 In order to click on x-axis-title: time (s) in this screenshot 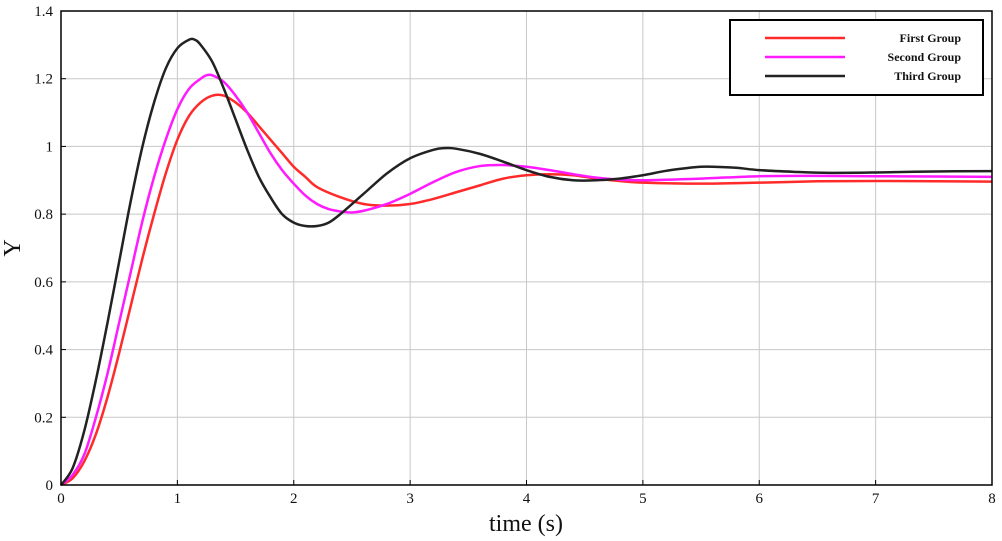, I will do `click(526, 524)`.